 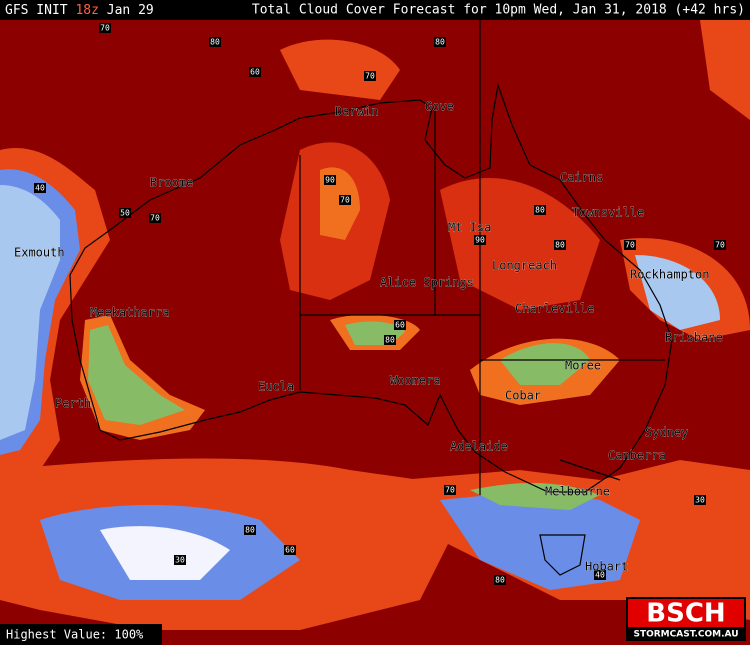 I want to click on city-label: Hobart, so click(x=606, y=567).